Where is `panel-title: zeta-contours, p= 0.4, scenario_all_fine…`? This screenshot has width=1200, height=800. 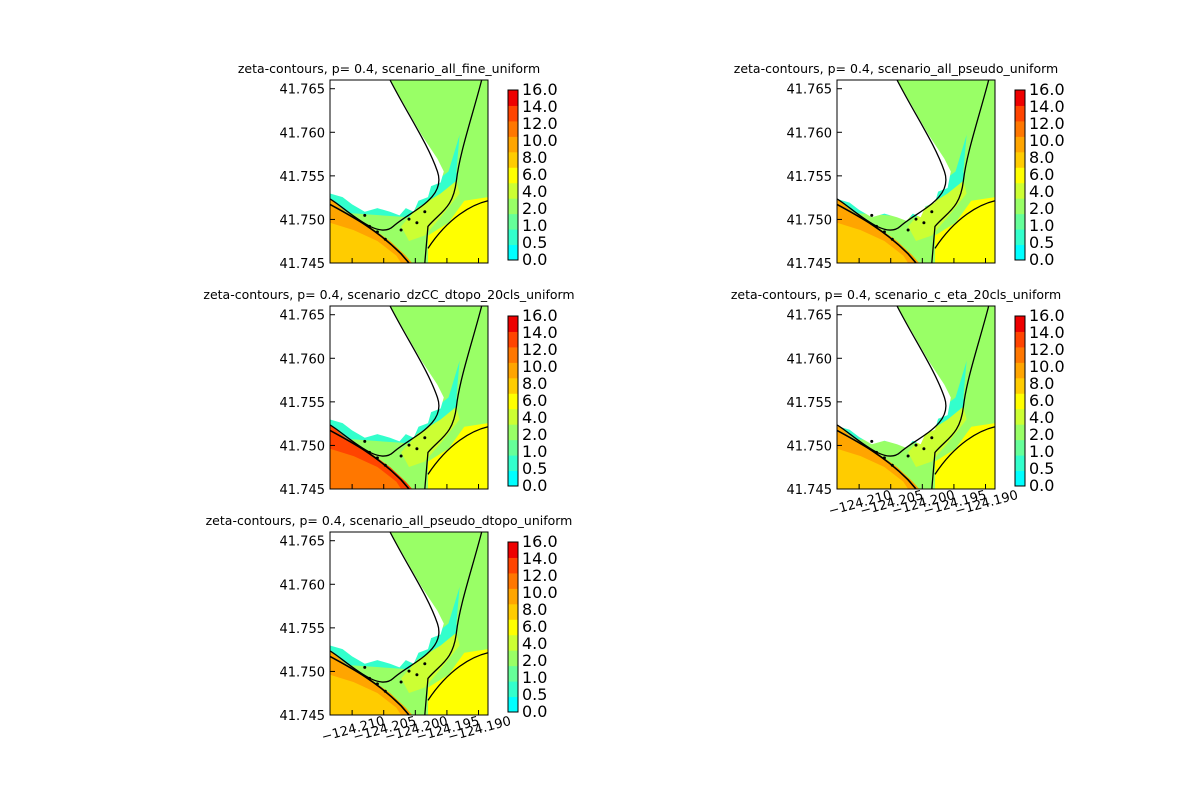 panel-title: zeta-contours, p= 0.4, scenario_all_fine… is located at coordinates (389, 68).